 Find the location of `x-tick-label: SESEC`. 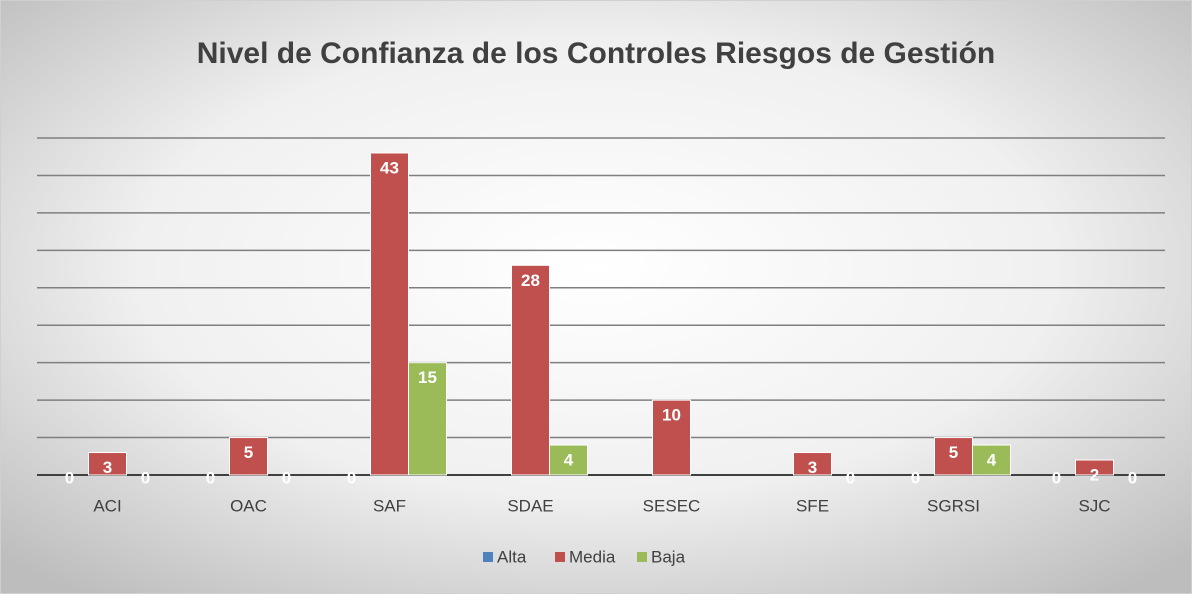

x-tick-label: SESEC is located at coordinates (672, 505).